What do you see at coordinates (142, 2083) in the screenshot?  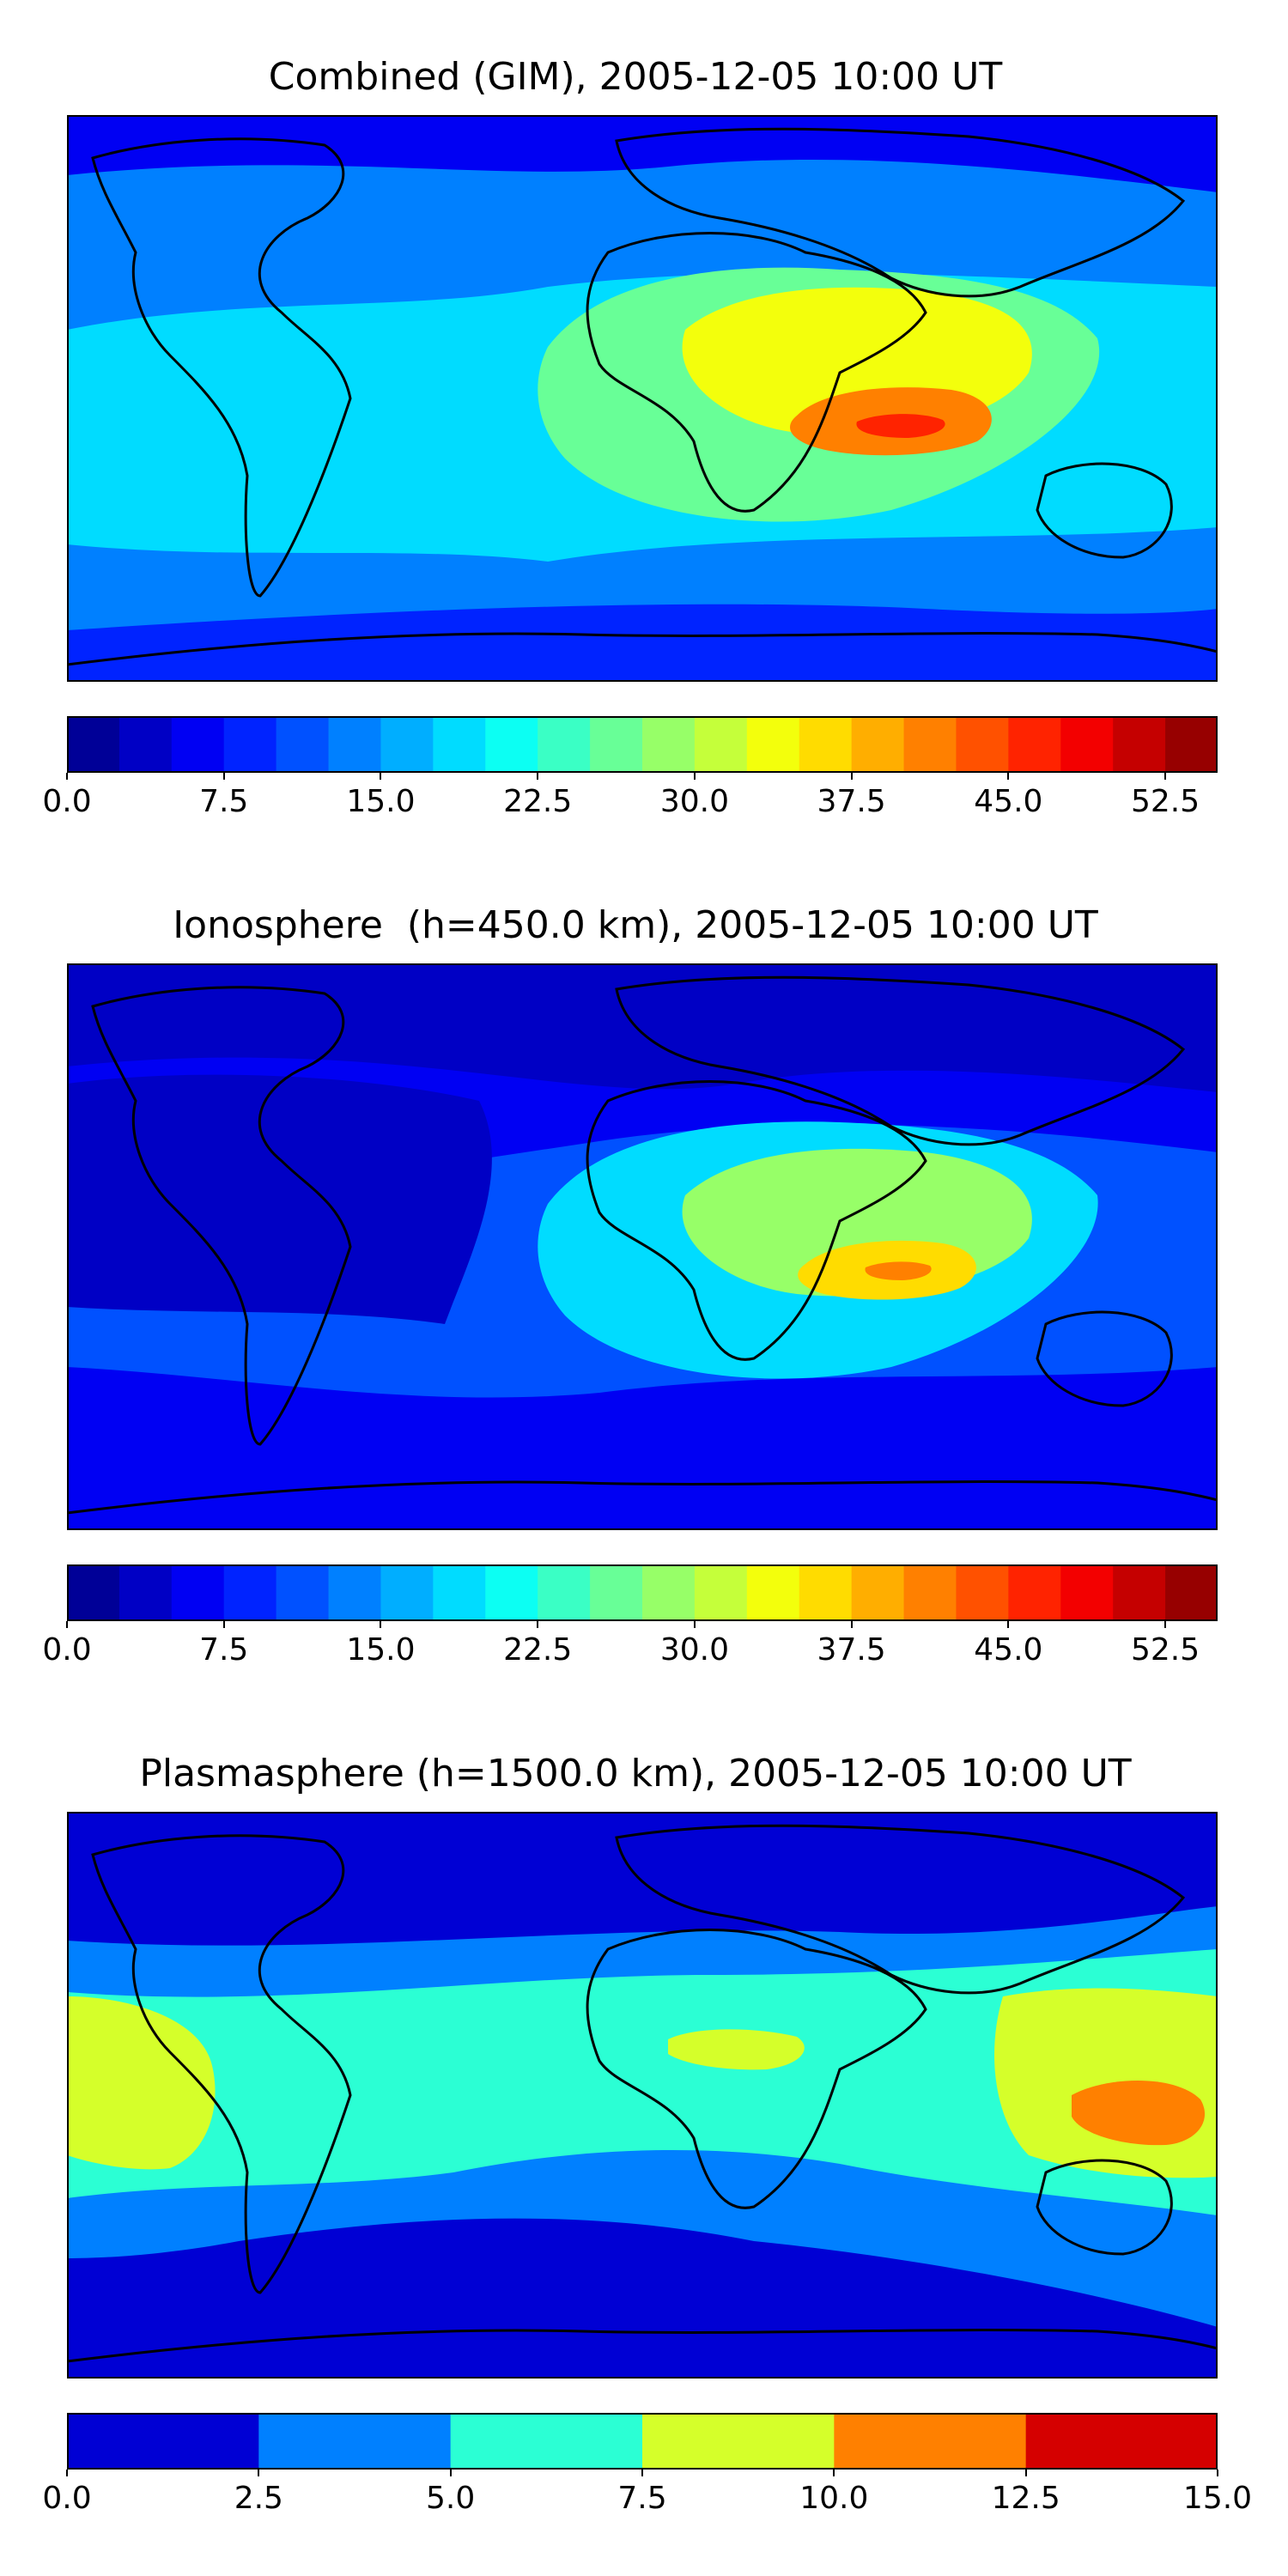 I see `contour-east-pacific-patch` at bounding box center [142, 2083].